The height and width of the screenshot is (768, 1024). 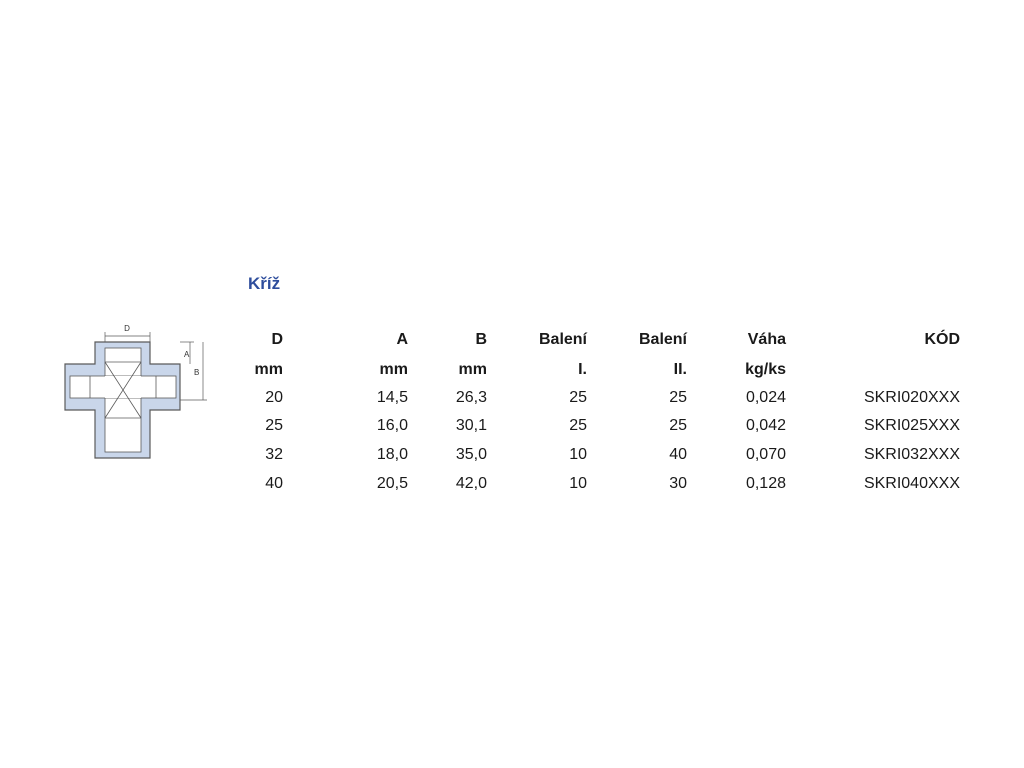 I want to click on table-cell-d: 32, so click(x=274, y=454).